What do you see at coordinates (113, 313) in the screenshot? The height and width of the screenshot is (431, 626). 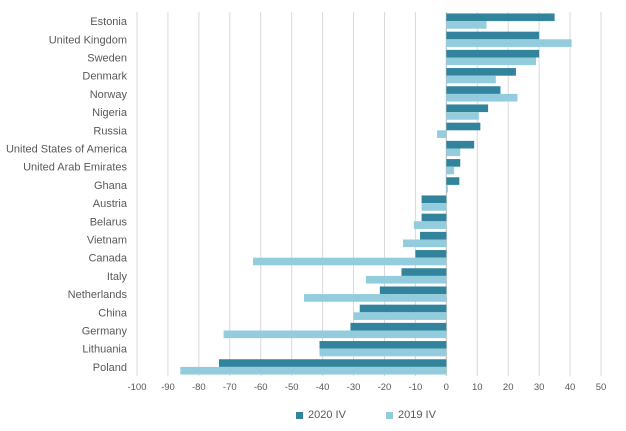 I see `category-label: China` at bounding box center [113, 313].